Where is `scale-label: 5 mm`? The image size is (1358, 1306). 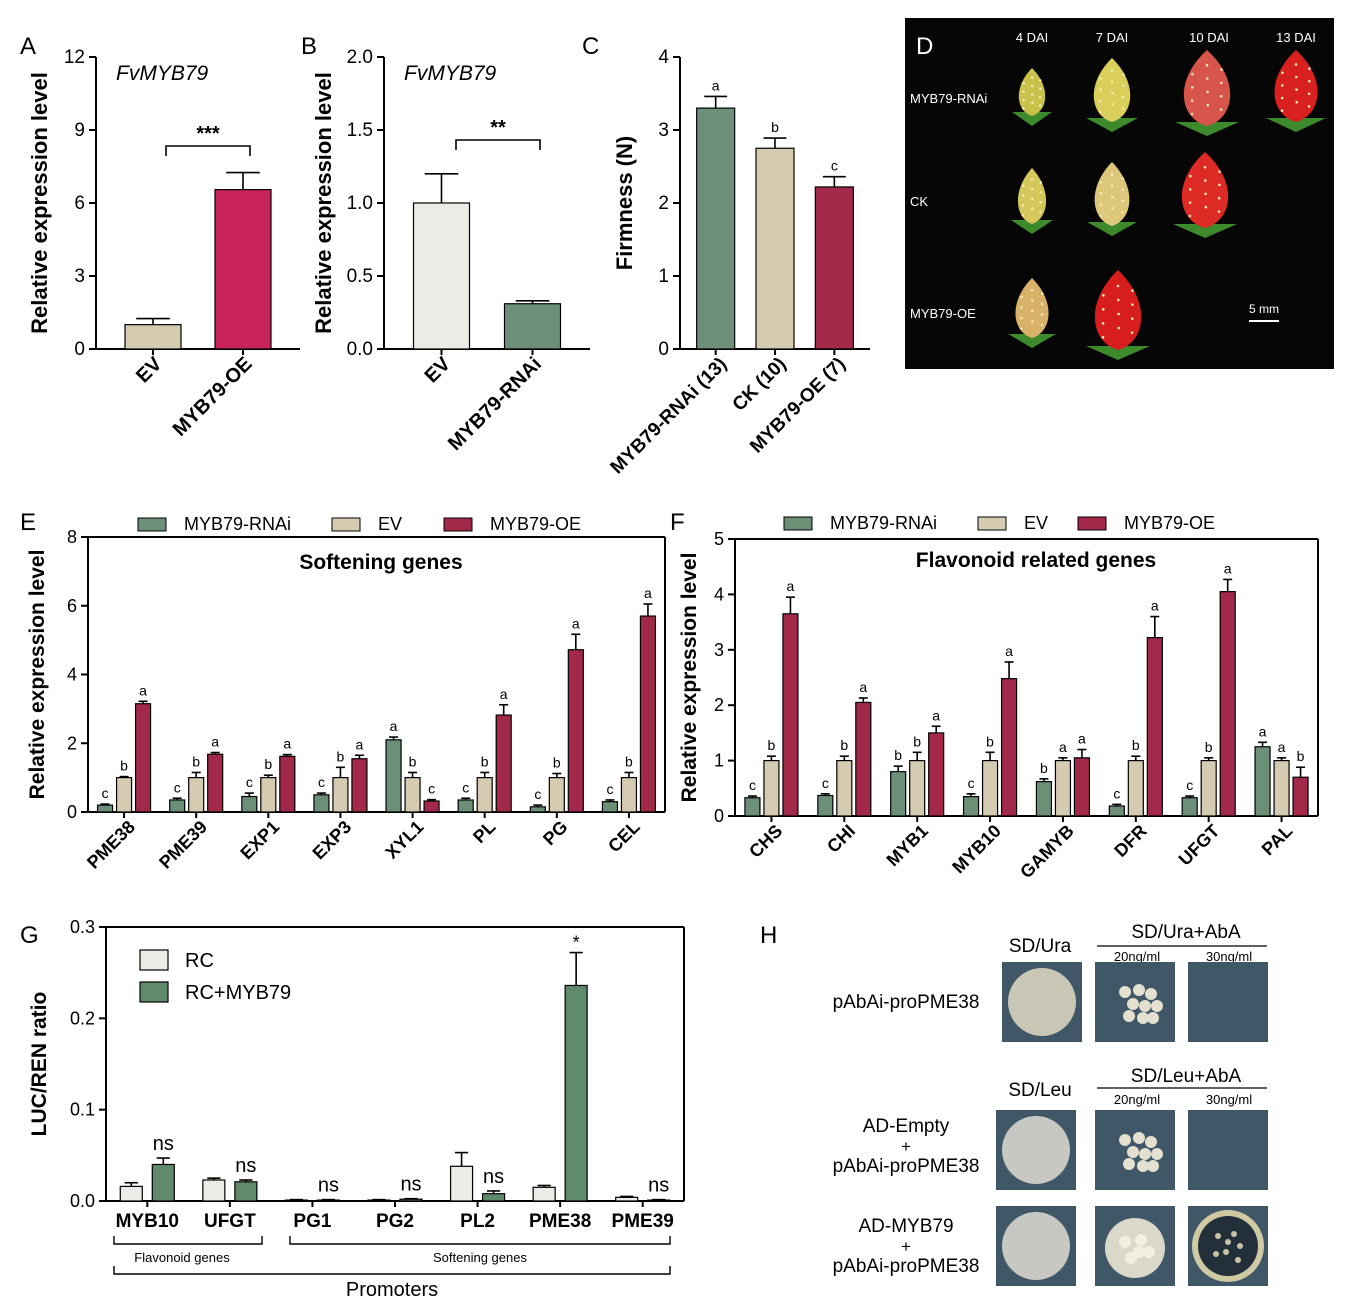 scale-label: 5 mm is located at coordinates (1264, 309).